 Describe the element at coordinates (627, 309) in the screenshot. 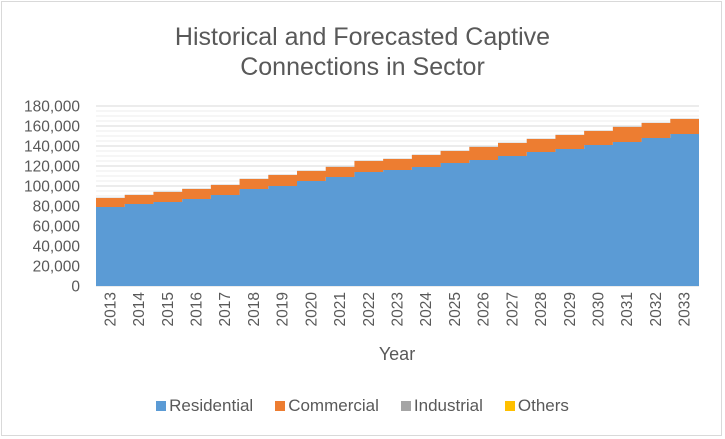

I see `x-tick-label: 2031` at that location.